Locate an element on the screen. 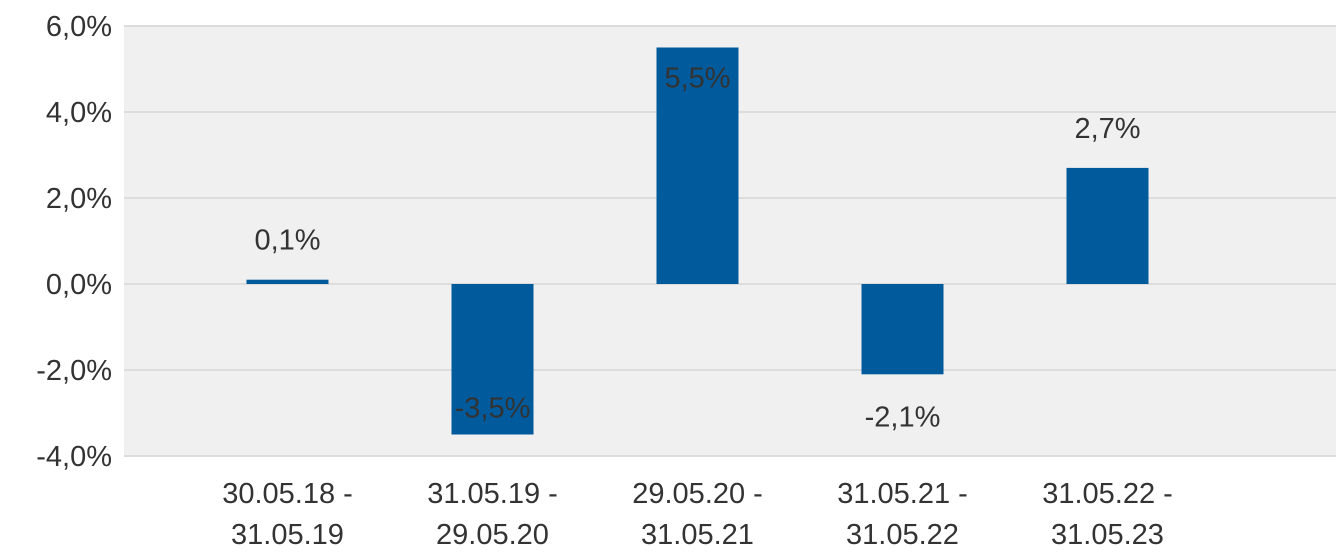 Image resolution: width=1336 pixels, height=553 pixels. x-category-label: 30.05.18 - is located at coordinates (287, 494).